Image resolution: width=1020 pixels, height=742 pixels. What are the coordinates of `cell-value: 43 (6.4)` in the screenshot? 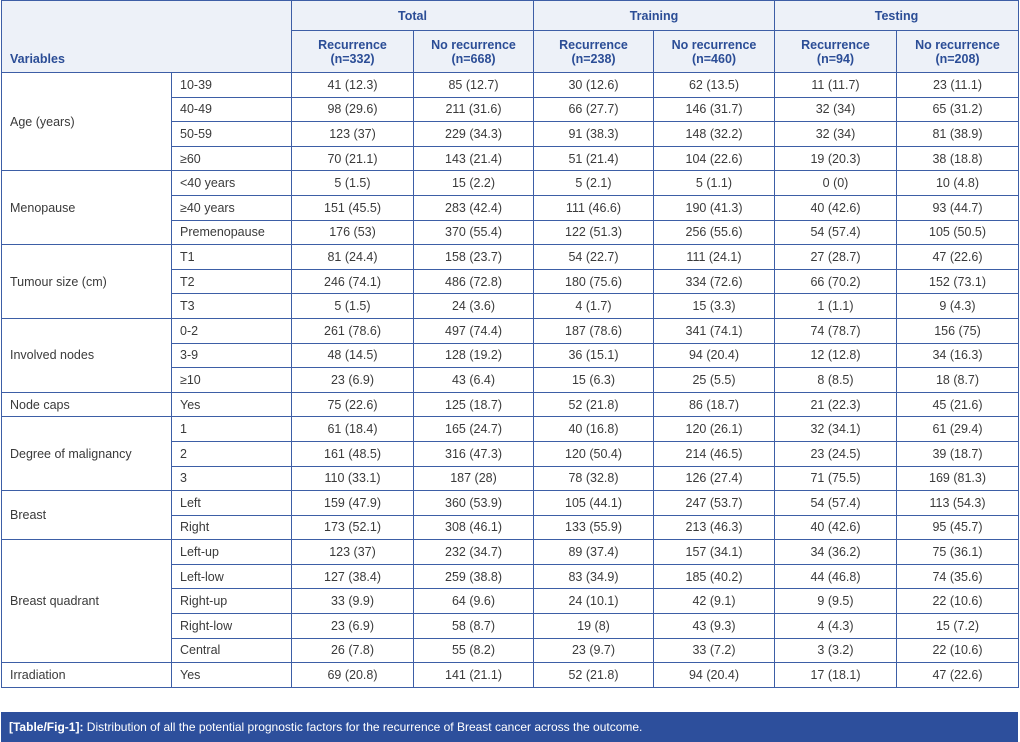 It's located at (473, 380).